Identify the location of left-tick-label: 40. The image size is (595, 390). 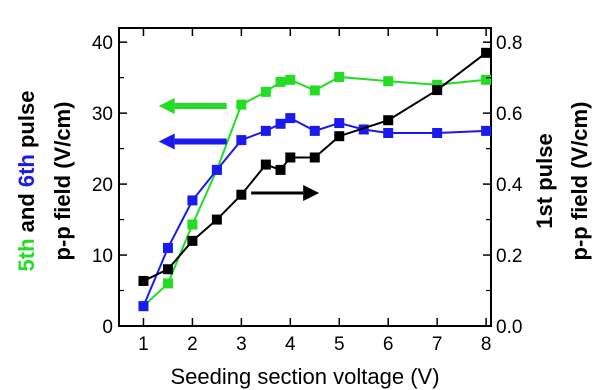
(102, 43).